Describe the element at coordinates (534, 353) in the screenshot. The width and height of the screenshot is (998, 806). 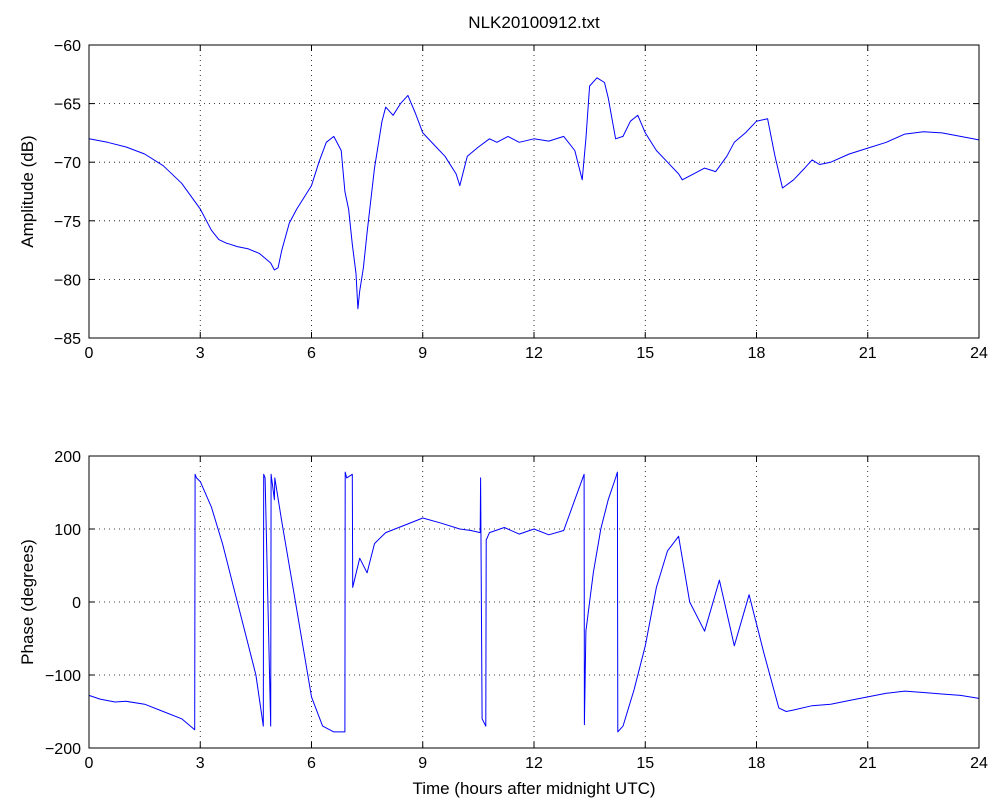
I see `amplitude-x-tick-label: 12` at that location.